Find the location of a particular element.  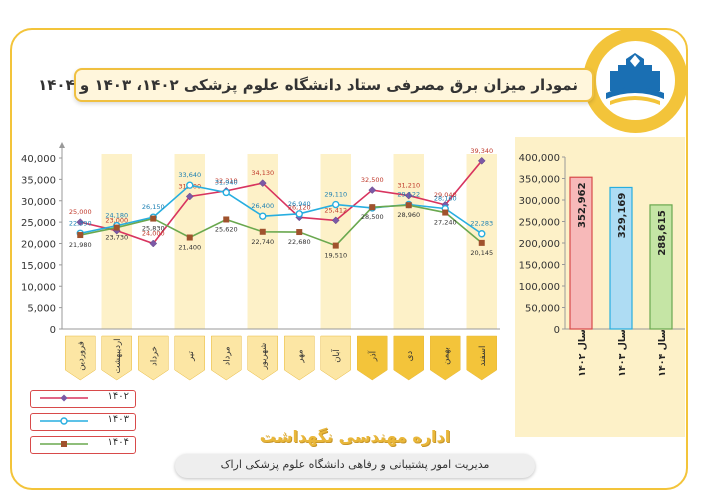

series-1403-data-label: 22,390 is located at coordinates (80, 223).